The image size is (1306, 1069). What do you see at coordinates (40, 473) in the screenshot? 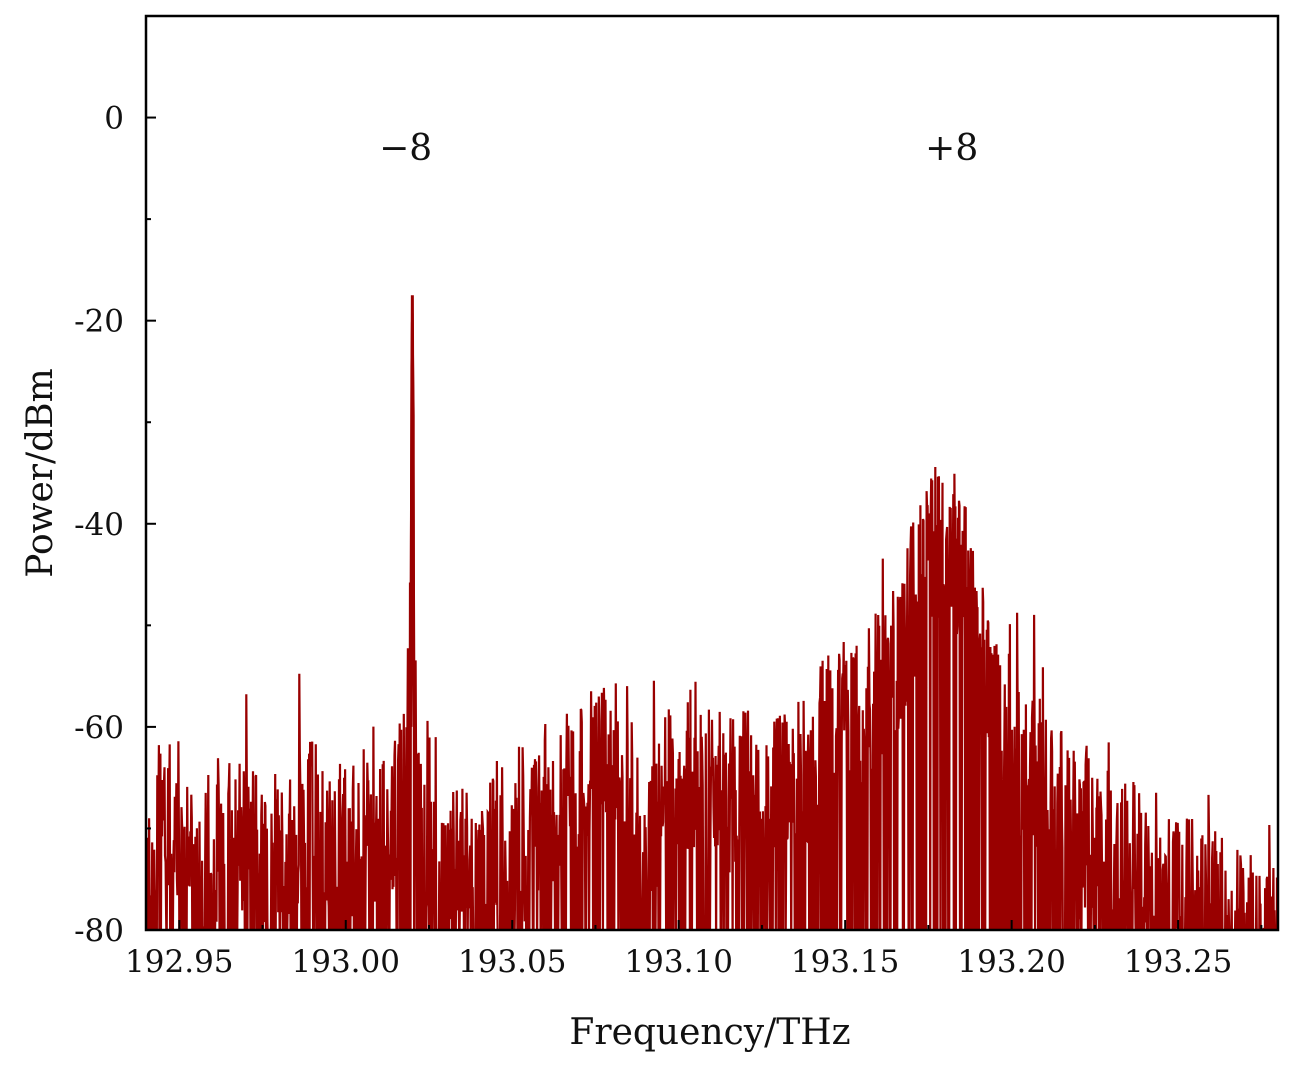
I see `y-axis-title: Power/dBm` at bounding box center [40, 473].